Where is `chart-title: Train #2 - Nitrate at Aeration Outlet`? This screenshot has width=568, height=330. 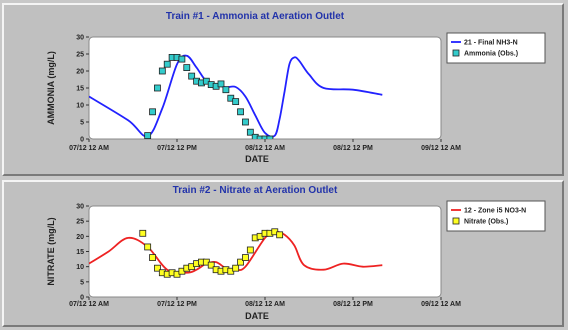
chart-title: Train #2 - Nitrate at Aeration Outlet is located at coordinates (255, 190).